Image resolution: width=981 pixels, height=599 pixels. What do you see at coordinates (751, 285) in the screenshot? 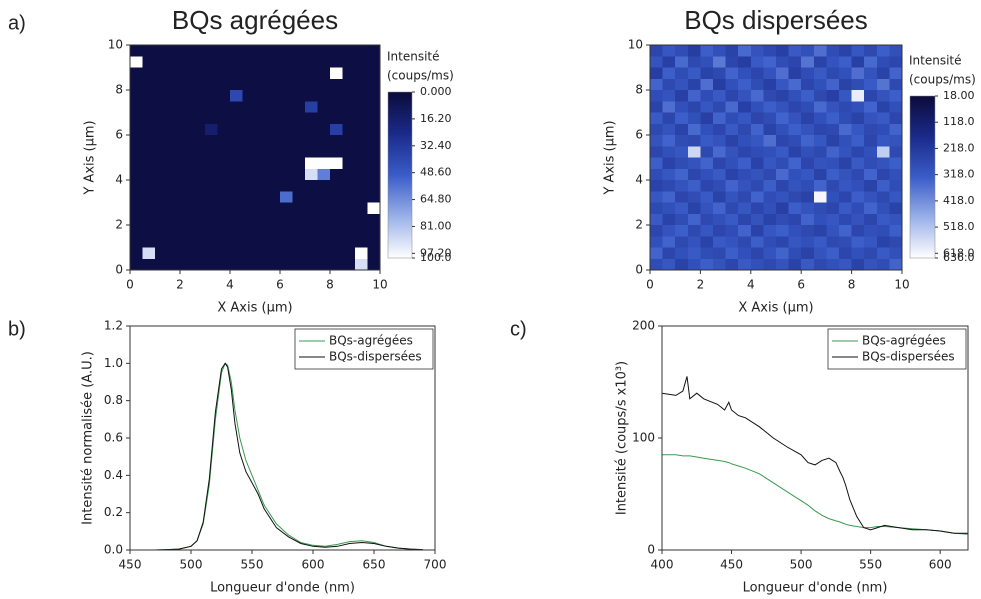
I see `x-tick-label: 4` at bounding box center [751, 285].